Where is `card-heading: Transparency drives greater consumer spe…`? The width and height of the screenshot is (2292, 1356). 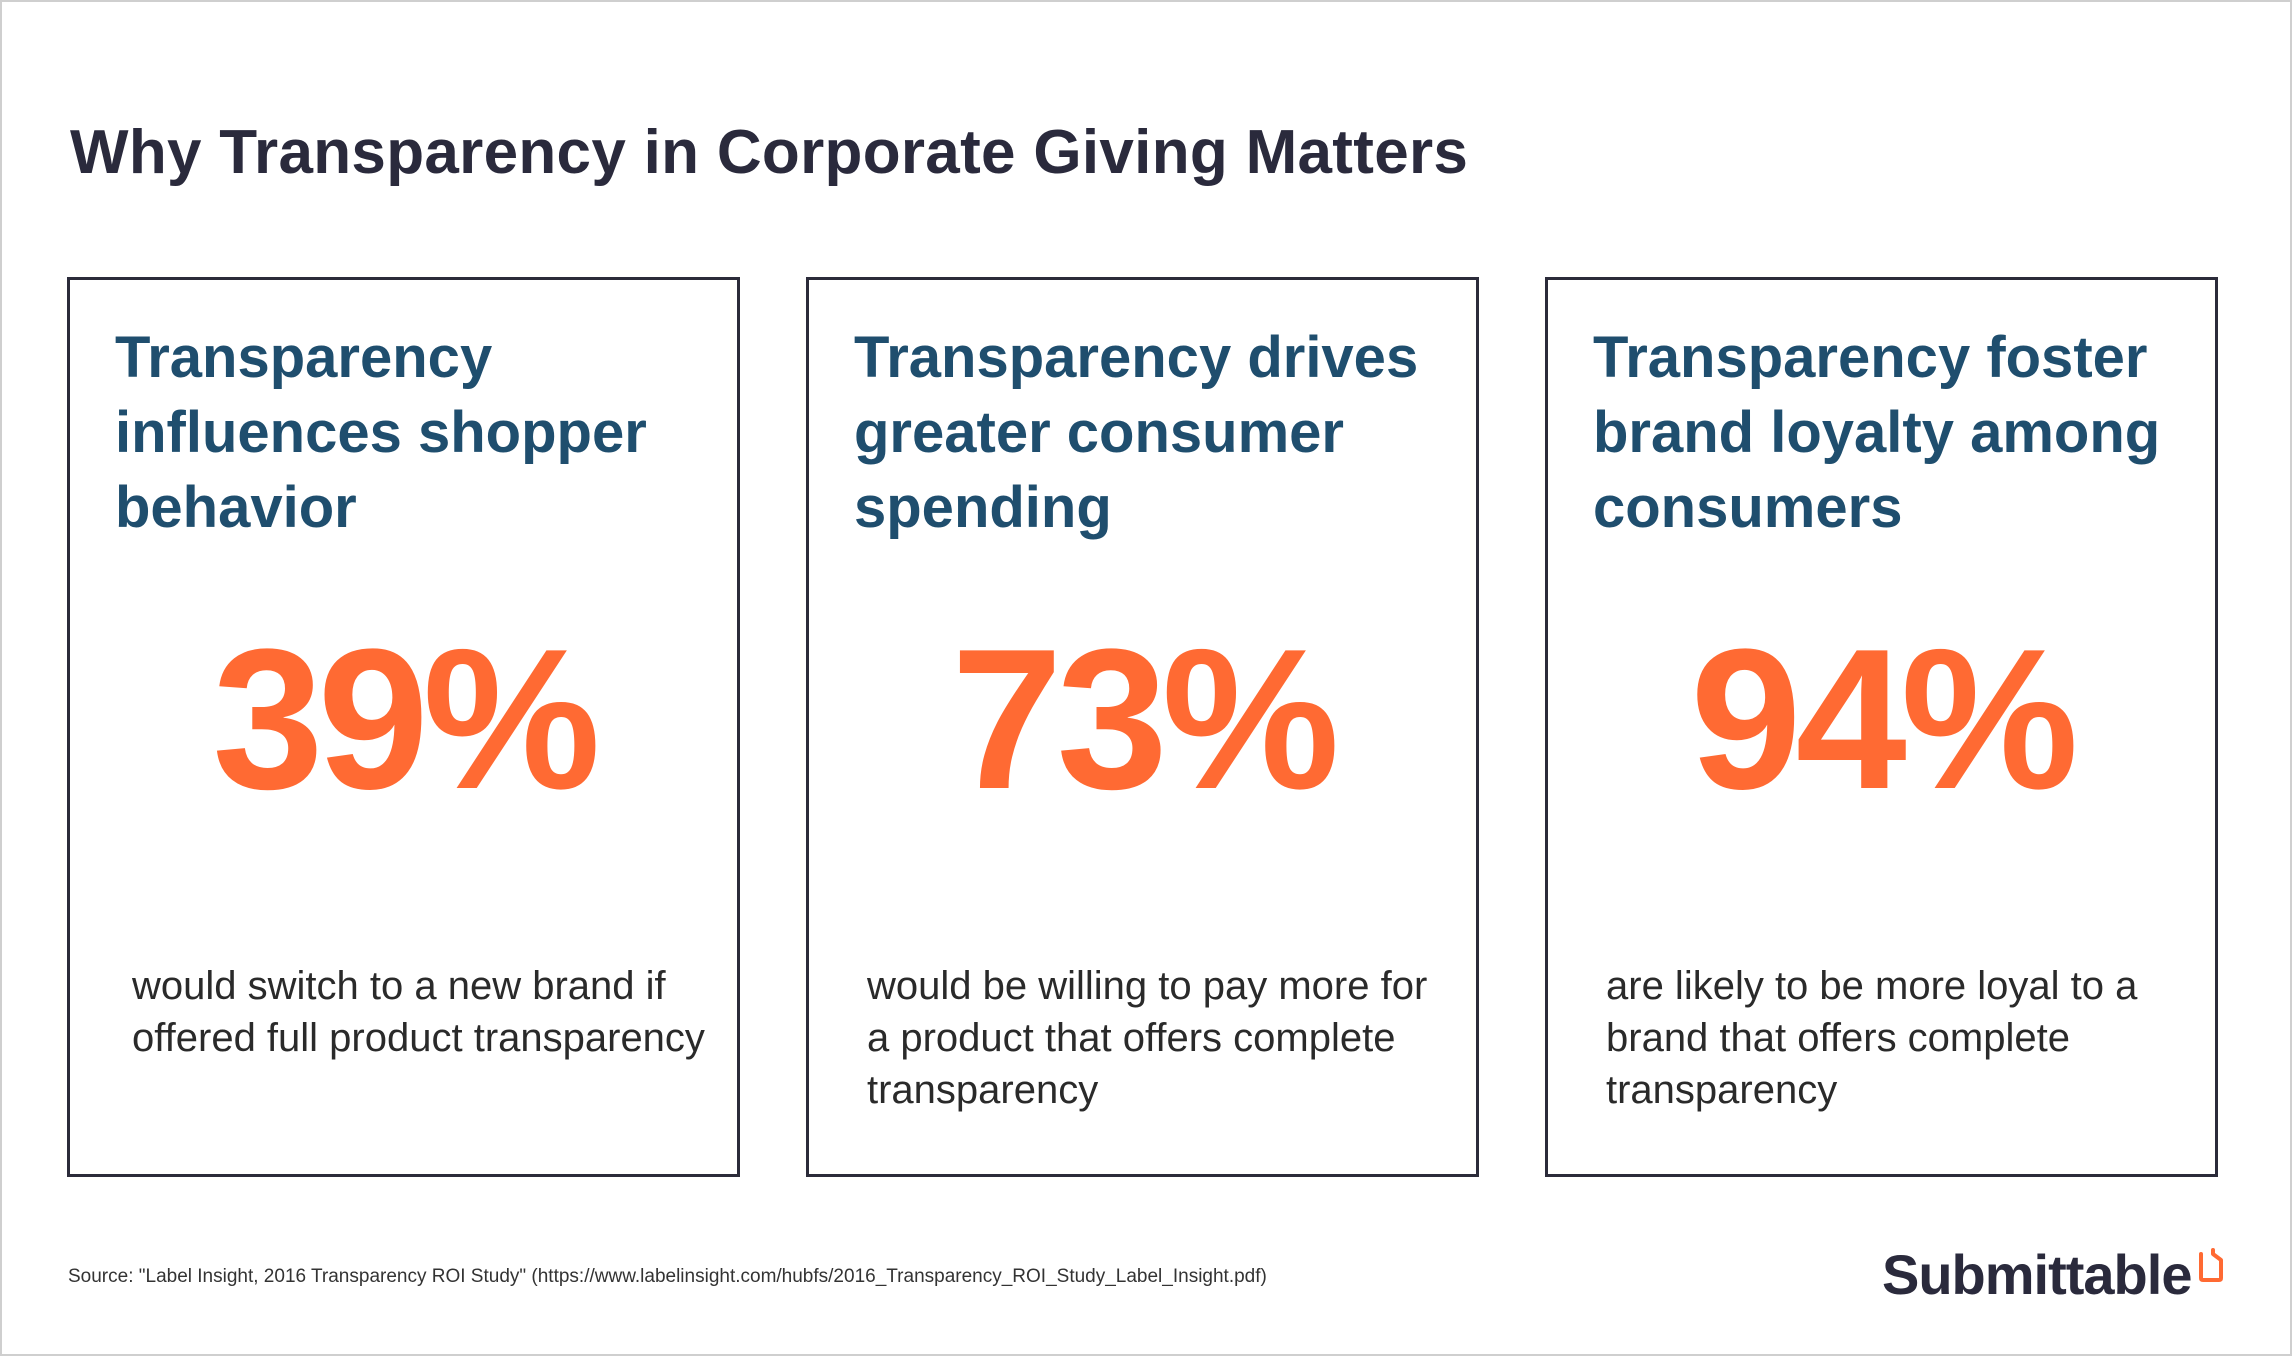 card-heading: Transparency drives greater consumer spe… is located at coordinates (1136, 432).